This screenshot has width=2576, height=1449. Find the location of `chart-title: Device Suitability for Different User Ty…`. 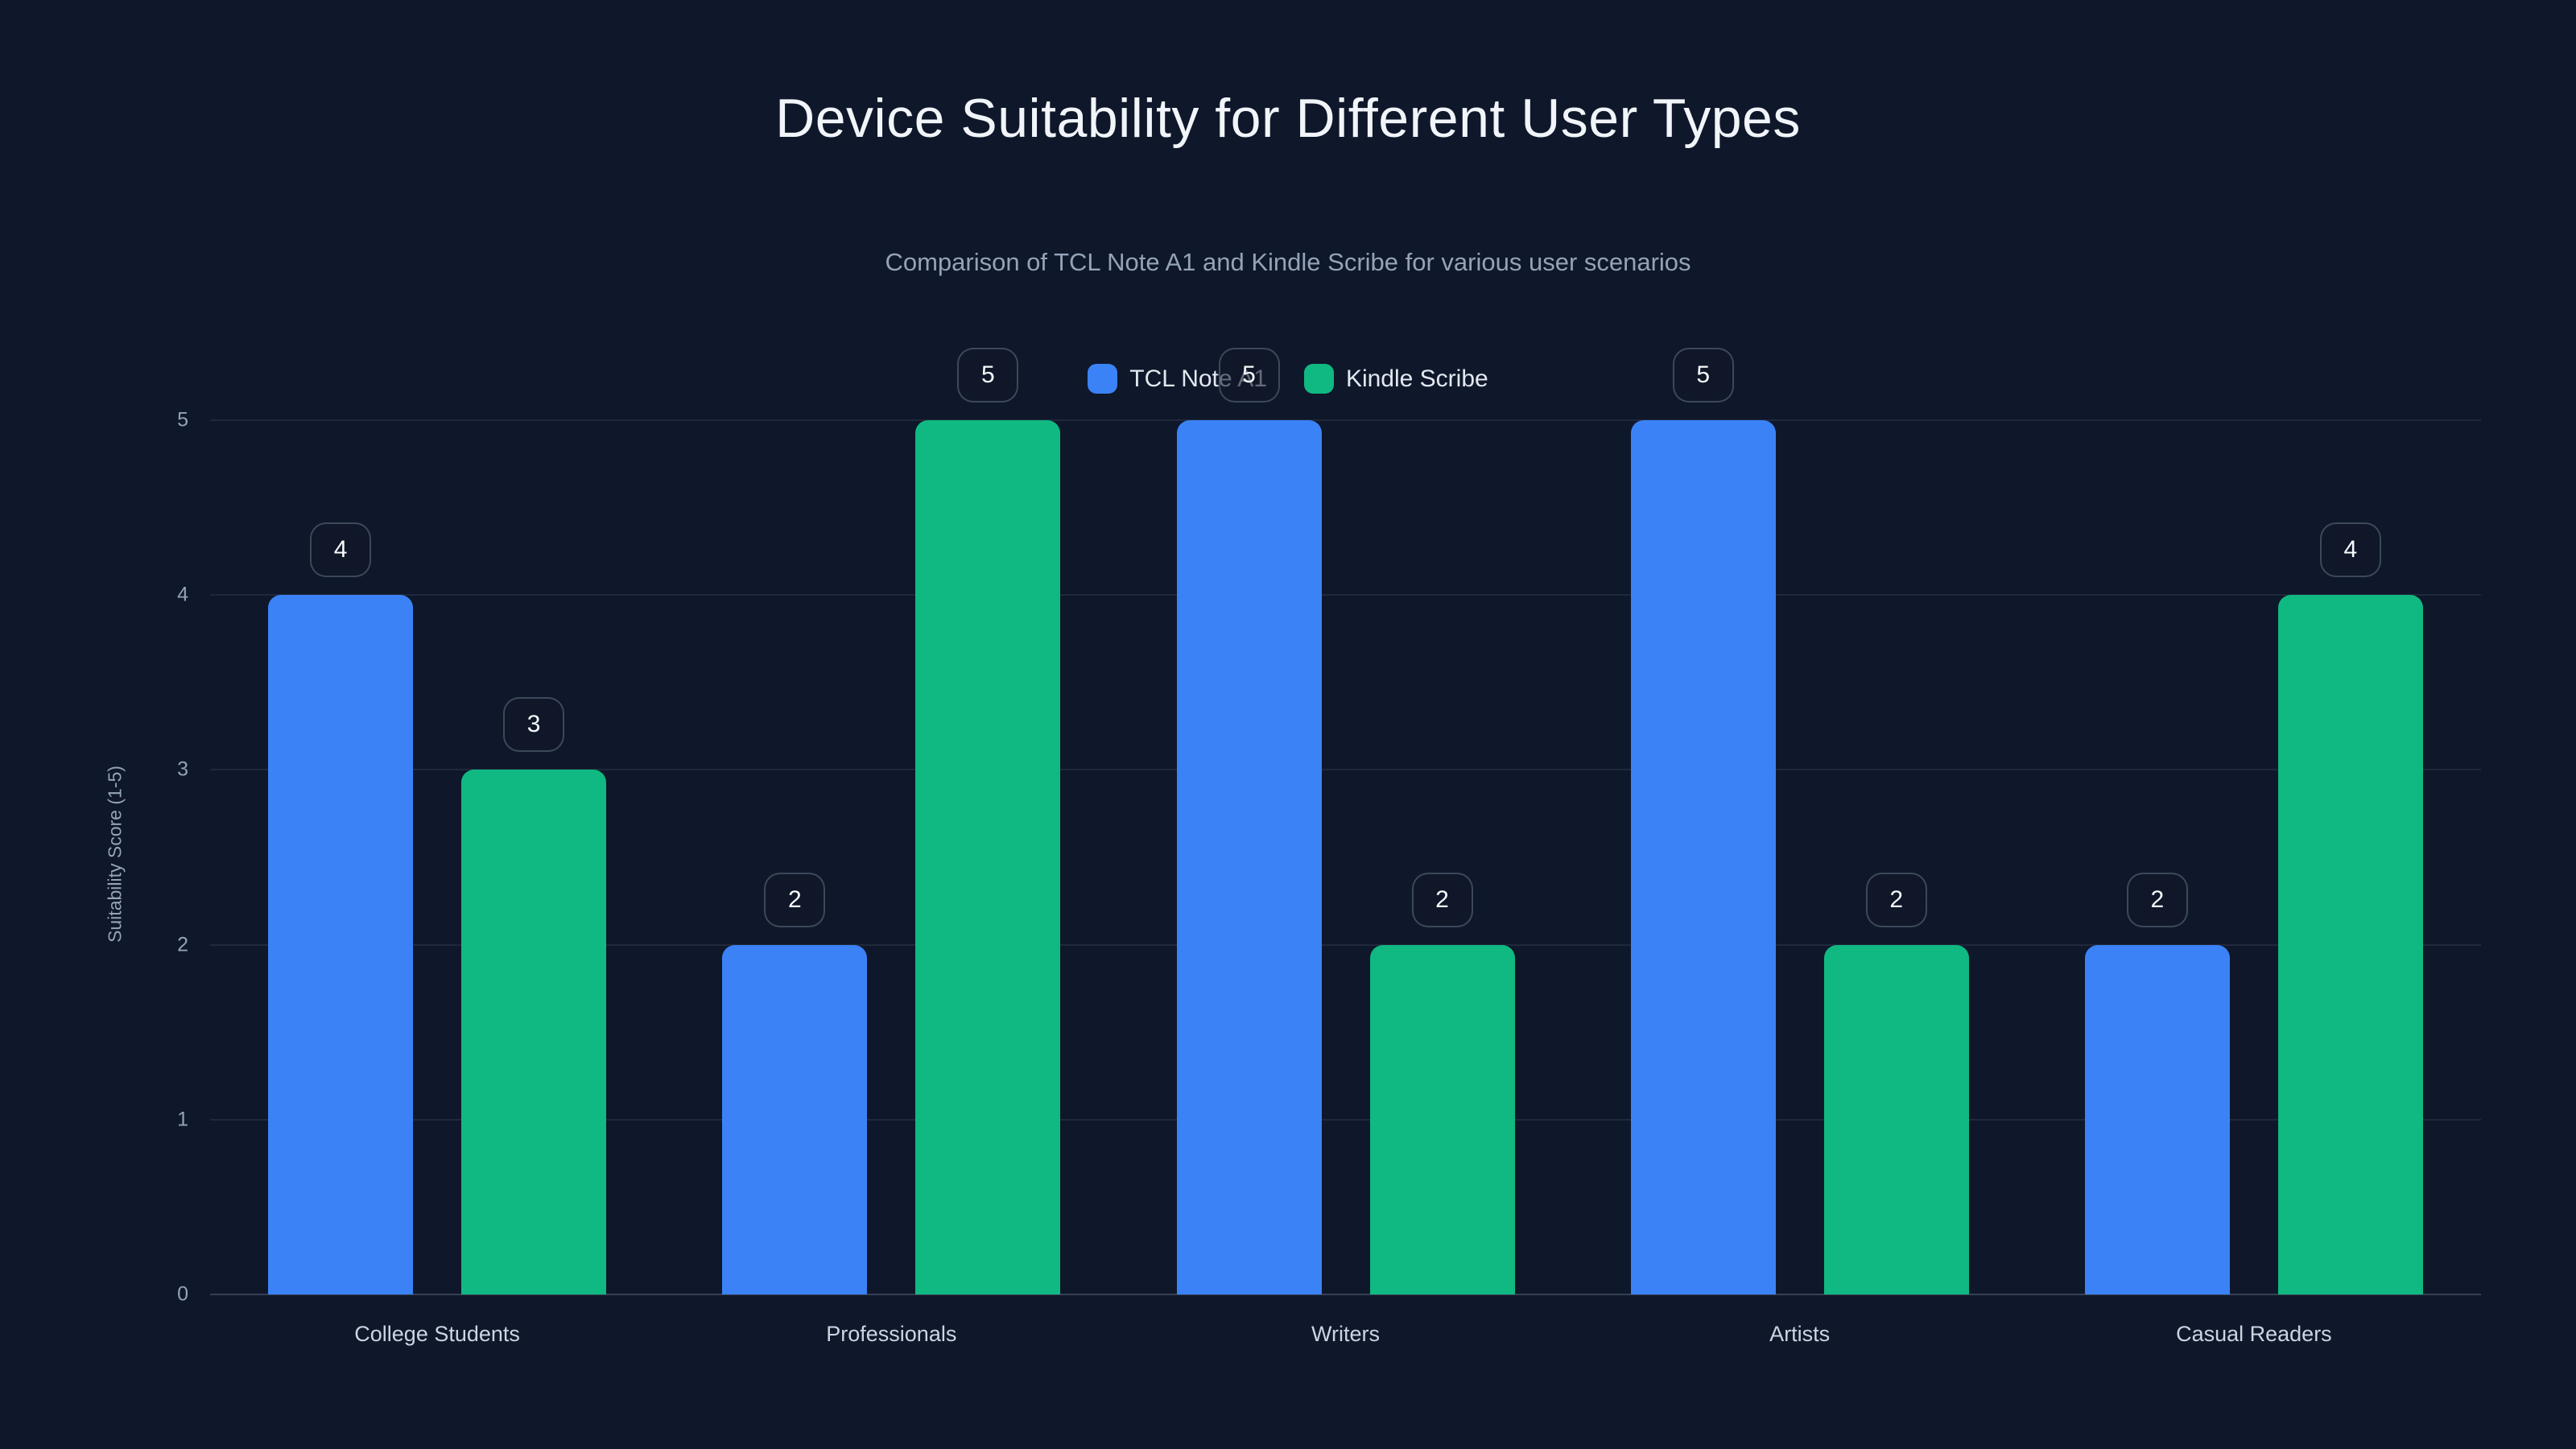

chart-title: Device Suitability for Different User Ty… is located at coordinates (1288, 118).